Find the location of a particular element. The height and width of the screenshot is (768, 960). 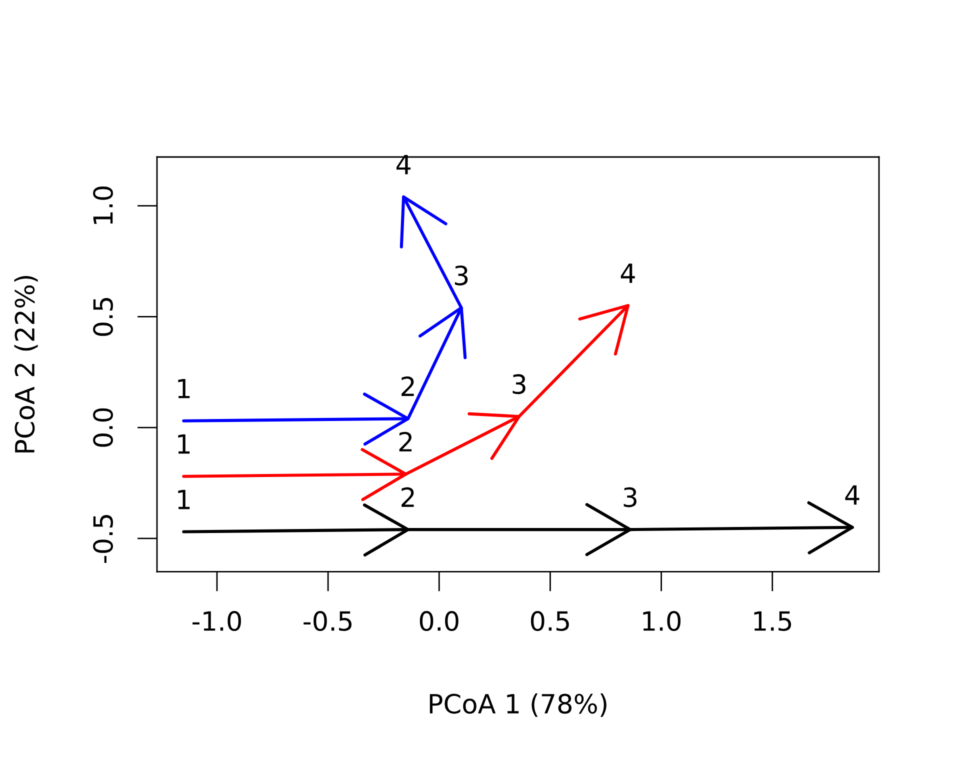

y-tick-label: 0.5 is located at coordinates (103, 317).